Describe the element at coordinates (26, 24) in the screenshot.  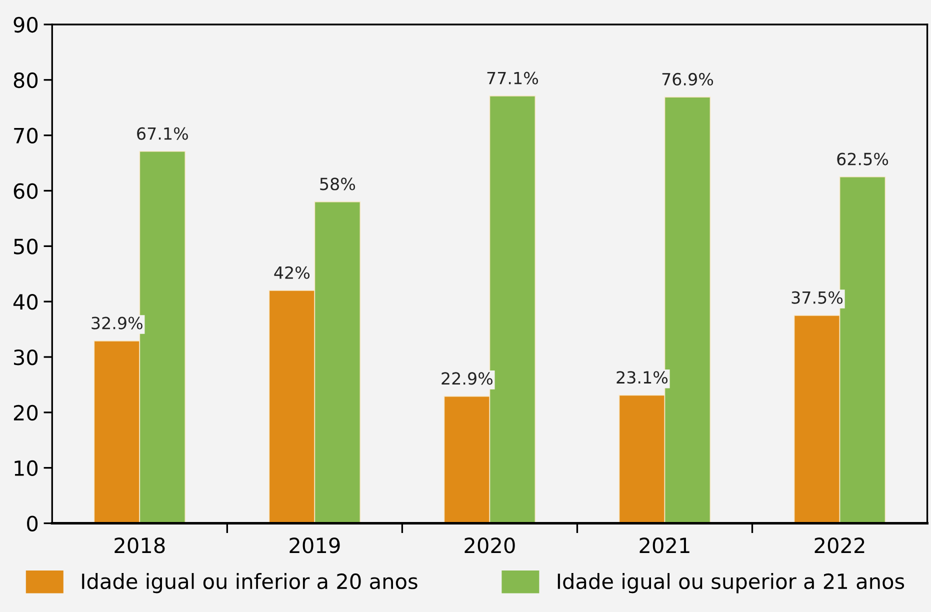
I see `y-tick-label: 90` at that location.